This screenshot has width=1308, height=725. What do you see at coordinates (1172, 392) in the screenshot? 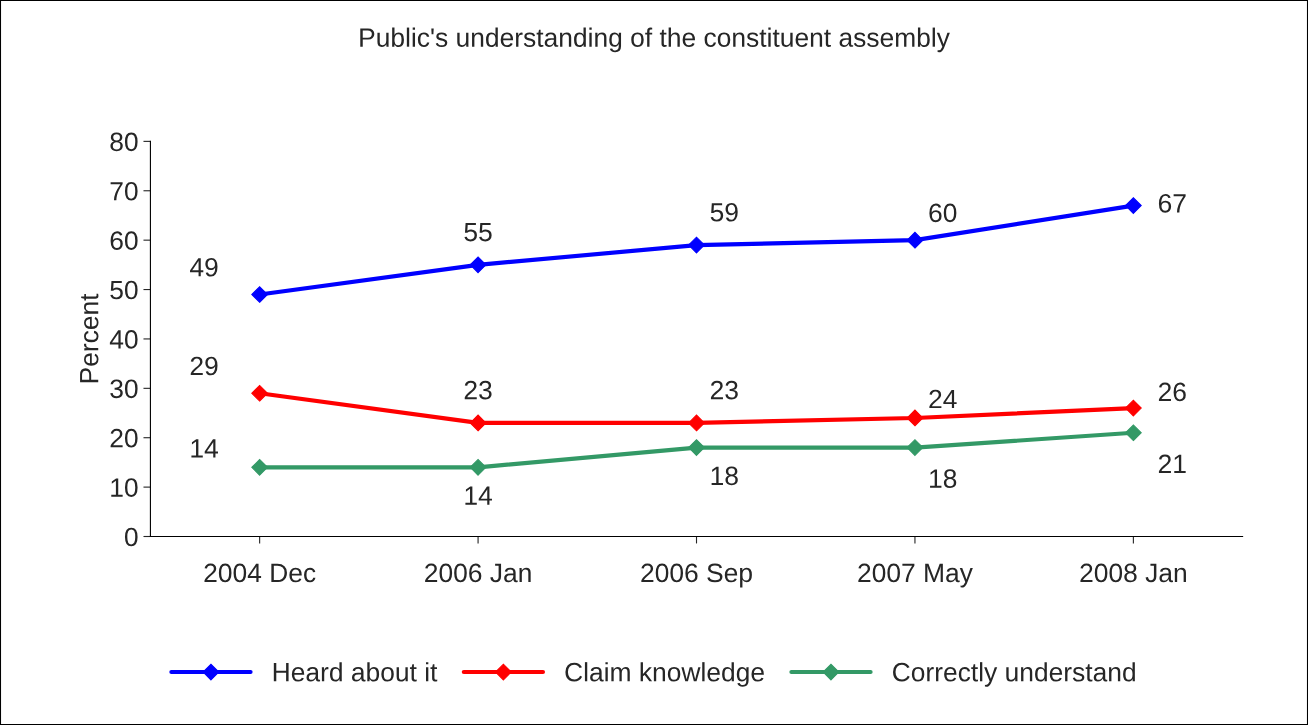
I see `data-label: 26` at bounding box center [1172, 392].